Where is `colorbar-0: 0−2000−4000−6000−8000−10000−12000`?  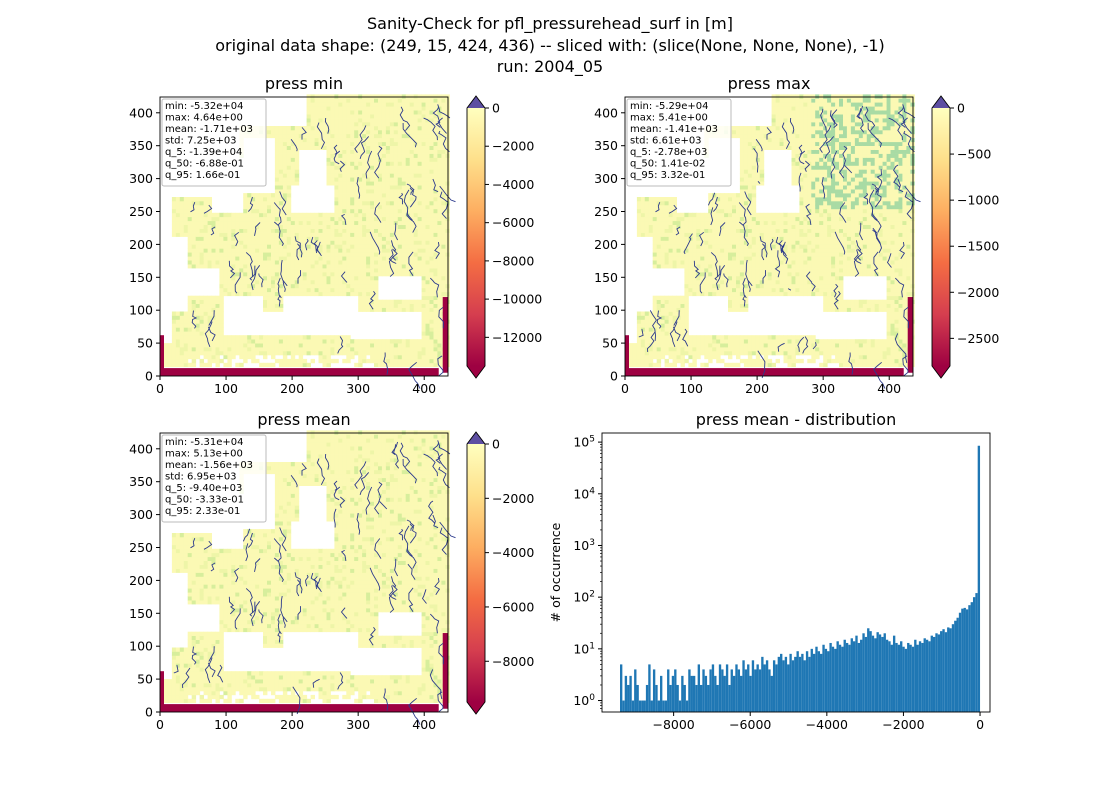
colorbar-0: 0−2000−4000−6000−8000−10000−12000 is located at coordinates (504, 237).